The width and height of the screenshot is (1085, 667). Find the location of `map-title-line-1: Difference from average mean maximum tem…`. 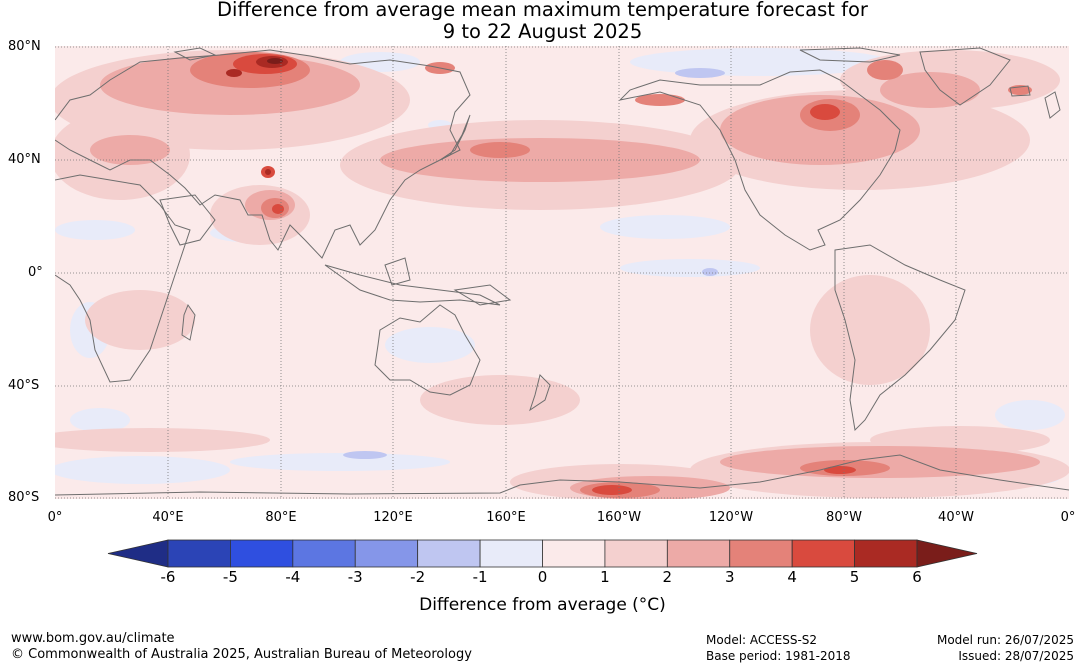

map-title-line-1: Difference from average mean maximum tem… is located at coordinates (542, 10).